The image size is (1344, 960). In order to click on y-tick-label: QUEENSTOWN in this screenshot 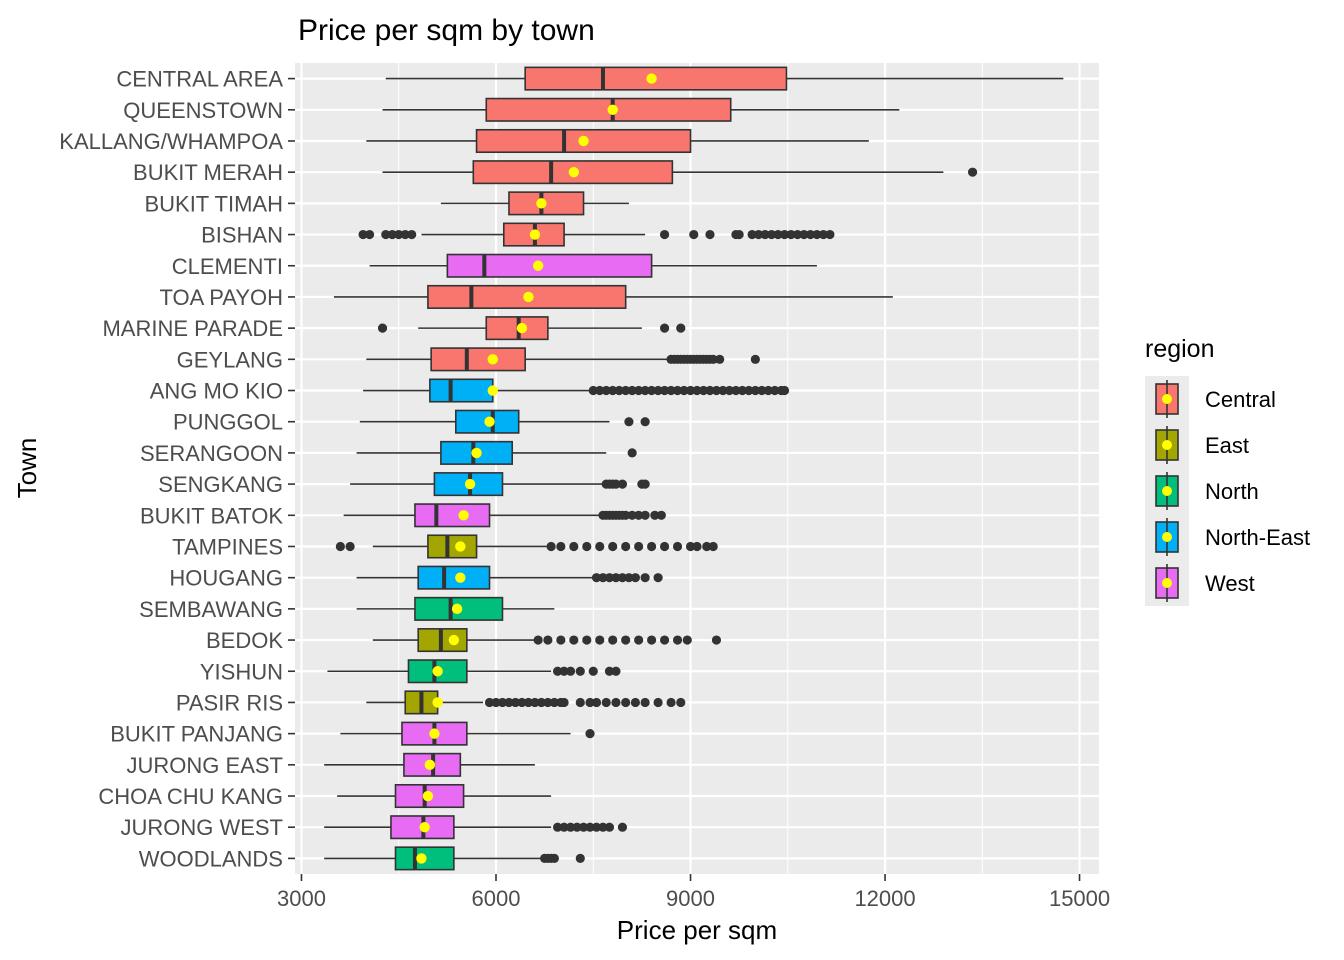, I will do `click(203, 110)`.